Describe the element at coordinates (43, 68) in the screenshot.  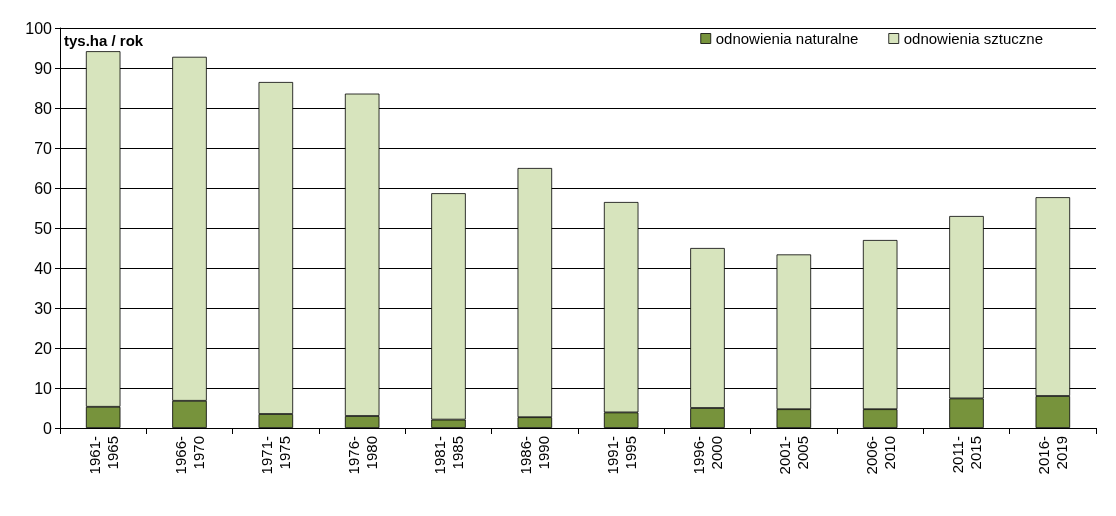
I see `y-tick-label: 90` at that location.